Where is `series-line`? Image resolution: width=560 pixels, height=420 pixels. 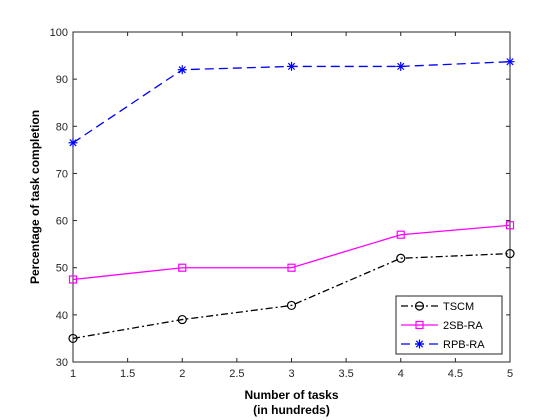
series-line is located at coordinates (291, 252).